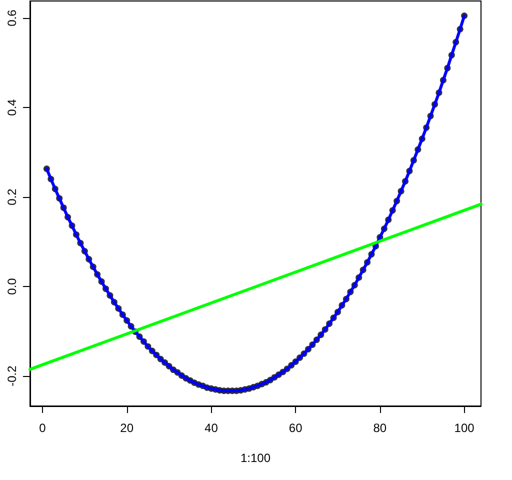 This screenshot has width=512, height=480. What do you see at coordinates (12, 17) in the screenshot?
I see `y-tick-label: 0.6` at bounding box center [12, 17].